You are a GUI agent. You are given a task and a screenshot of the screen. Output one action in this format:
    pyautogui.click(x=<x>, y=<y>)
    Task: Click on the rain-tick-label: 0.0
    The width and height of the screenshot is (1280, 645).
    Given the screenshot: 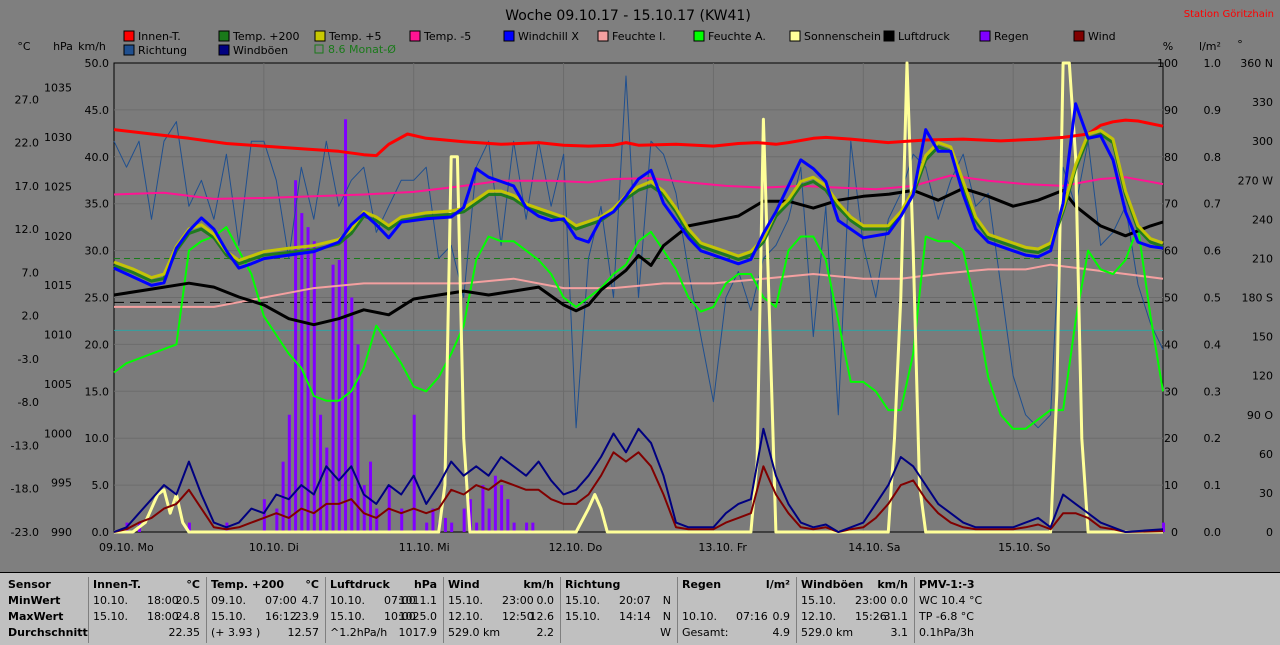 What is the action you would take?
    pyautogui.click(x=1213, y=532)
    